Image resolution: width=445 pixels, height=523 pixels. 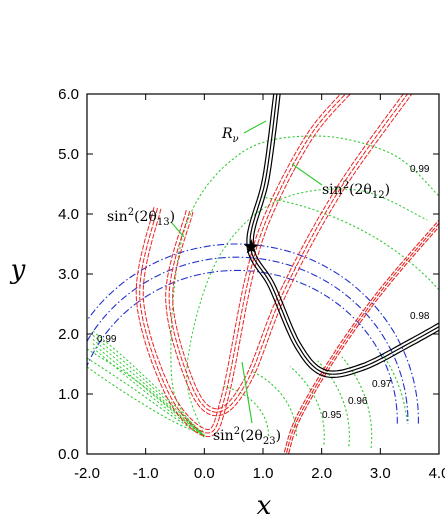 I want to click on x-tick-label: 3.0, so click(x=380, y=473).